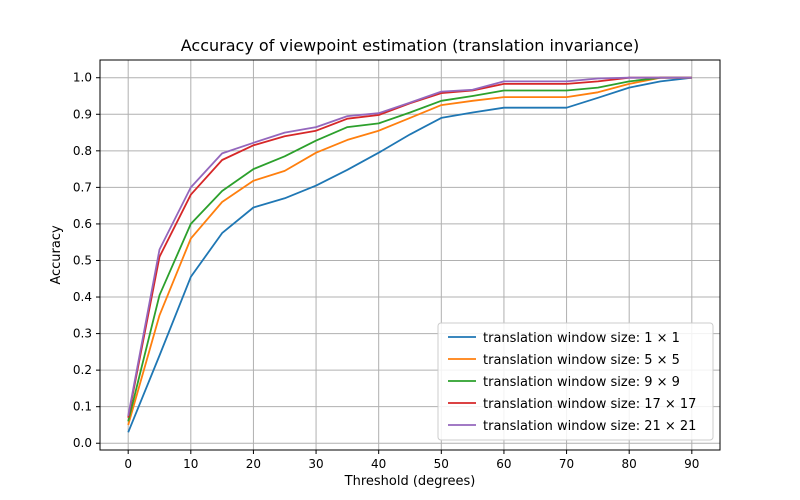 This screenshot has height=500, width=800. What do you see at coordinates (82, 407) in the screenshot?
I see `y-tick-label: 0.1` at bounding box center [82, 407].